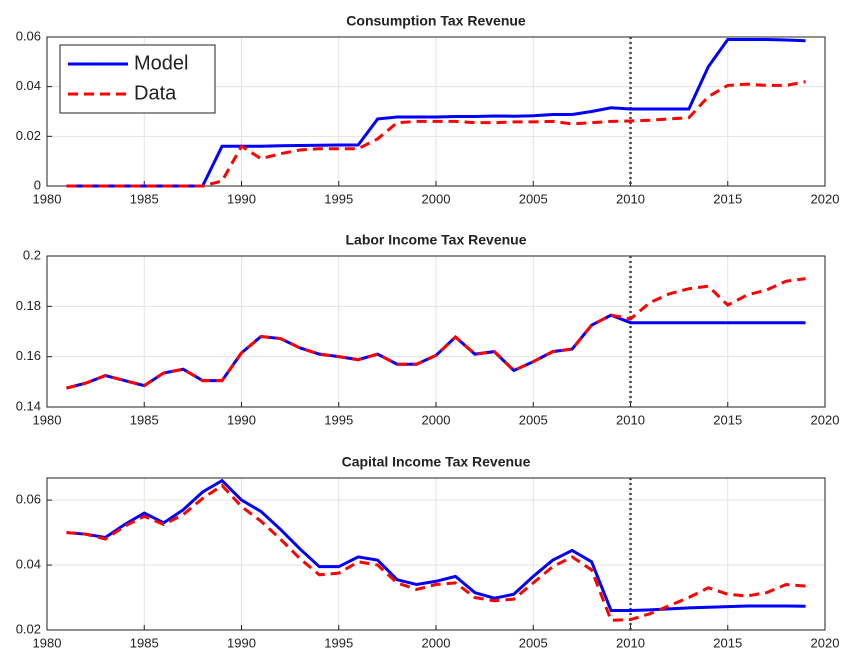  I want to click on y-tick-label: 0.18, so click(28, 305).